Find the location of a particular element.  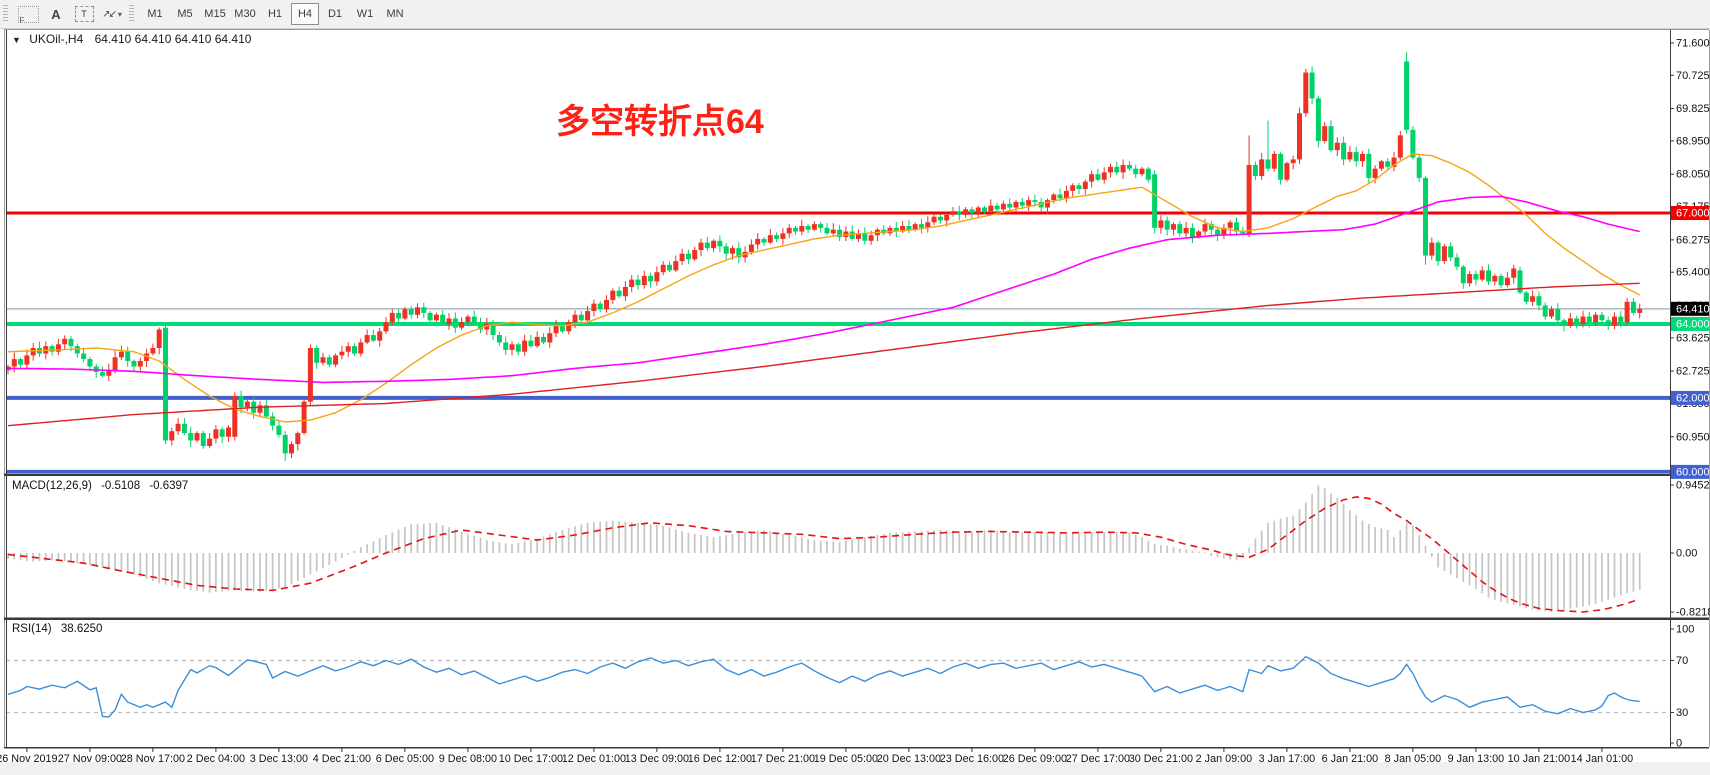

svg-text: 70 is located at coordinates (1682, 661).